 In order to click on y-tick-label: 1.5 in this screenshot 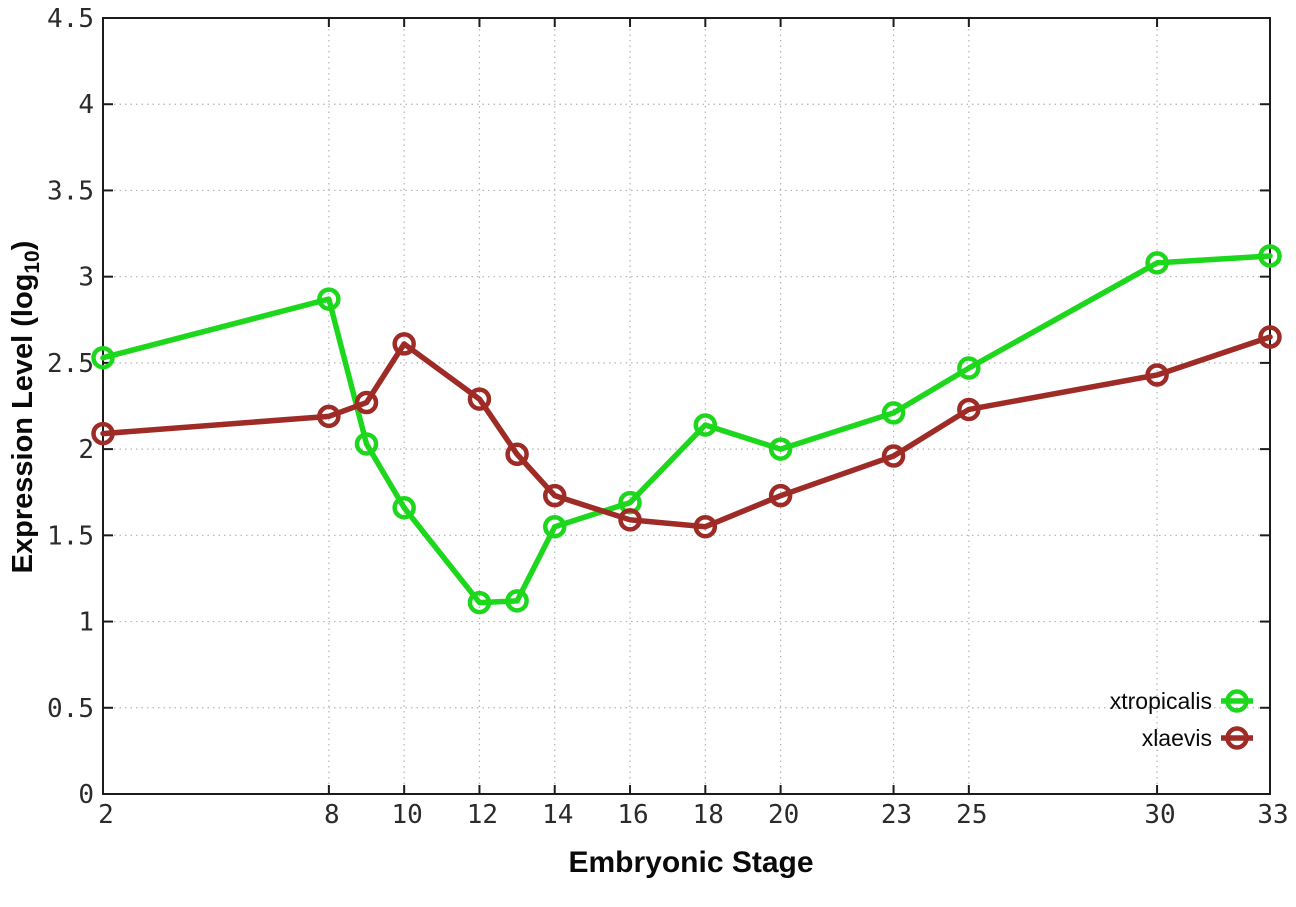, I will do `click(70, 536)`.